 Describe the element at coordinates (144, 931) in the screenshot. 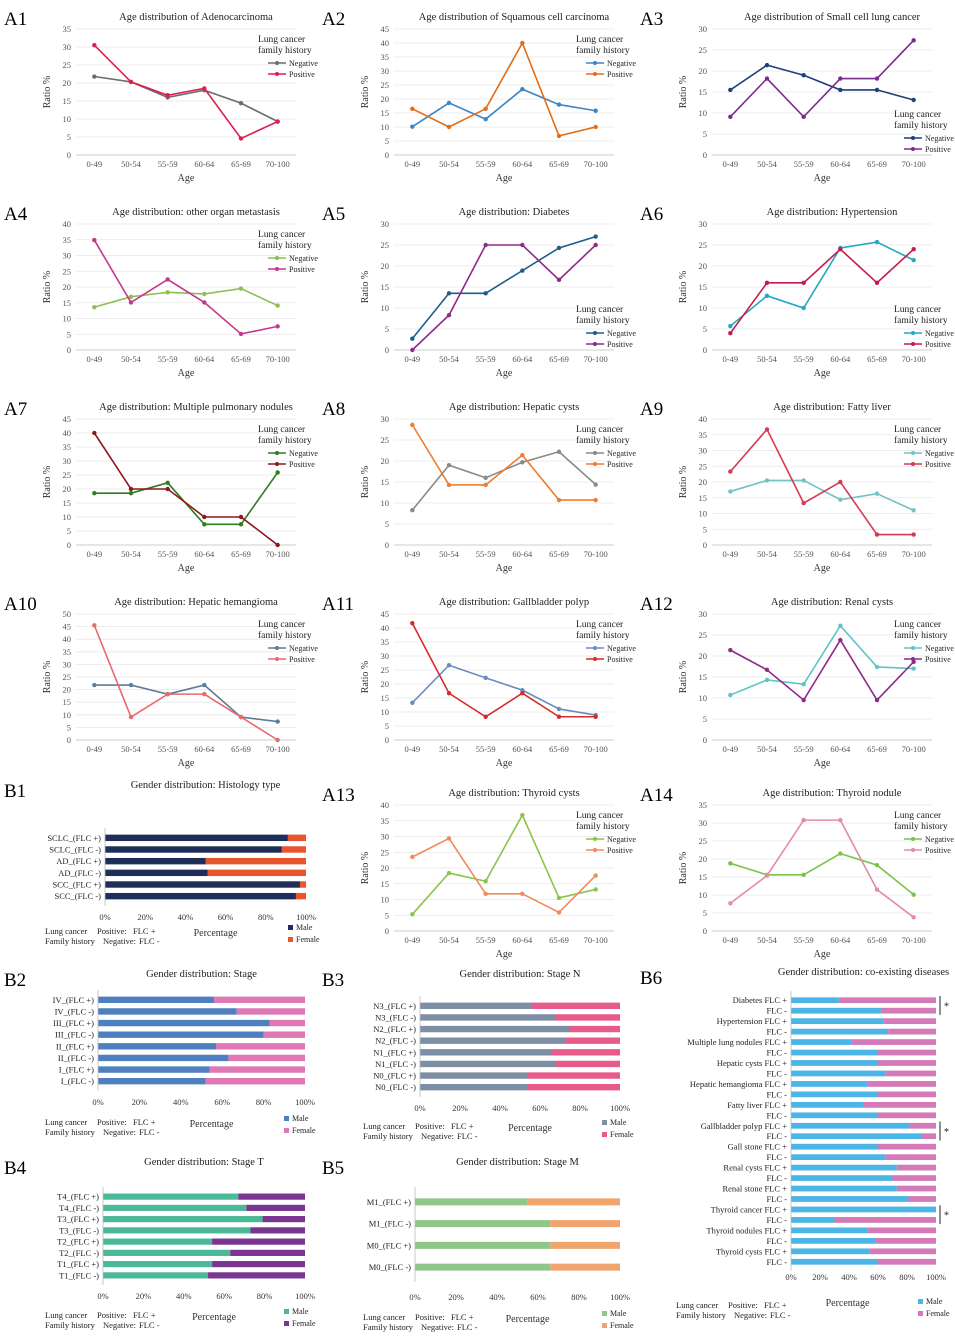

I see `note-flc-positive: FLC +` at that location.